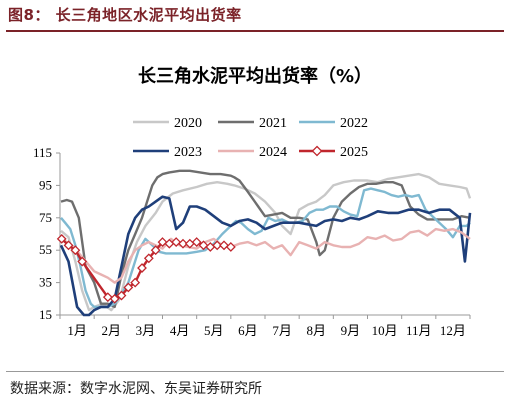  What do you see at coordinates (351, 330) in the screenshot?
I see `x-tick-label: 9月` at bounding box center [351, 330].